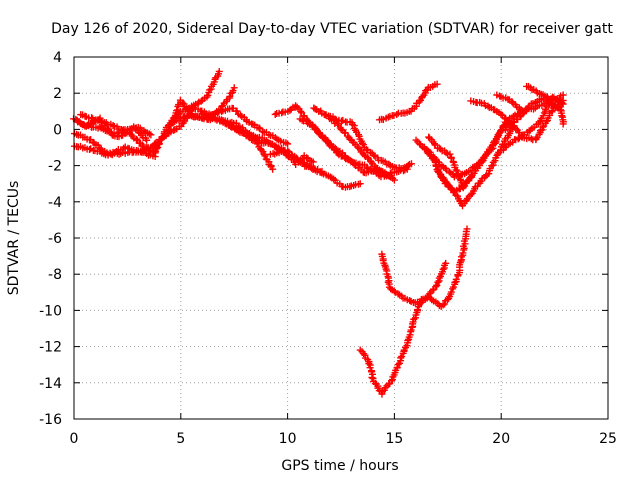 This screenshot has width=640, height=480. What do you see at coordinates (57, 130) in the screenshot?
I see `y-tick-label-0: 0` at bounding box center [57, 130].